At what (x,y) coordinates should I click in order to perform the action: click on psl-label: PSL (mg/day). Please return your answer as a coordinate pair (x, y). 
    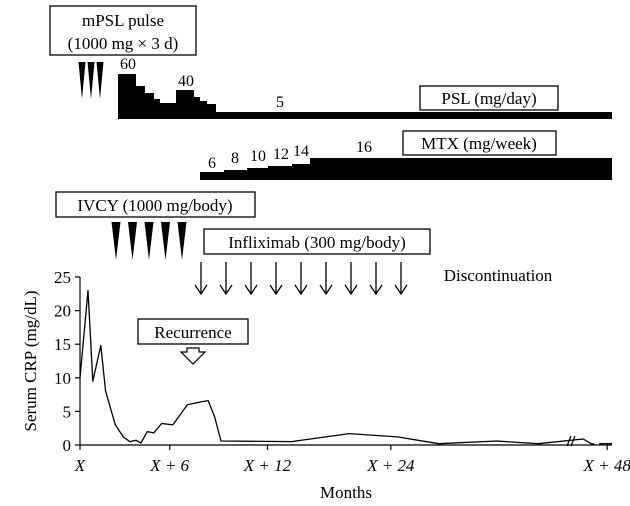
    Looking at the image, I should click on (488, 98).